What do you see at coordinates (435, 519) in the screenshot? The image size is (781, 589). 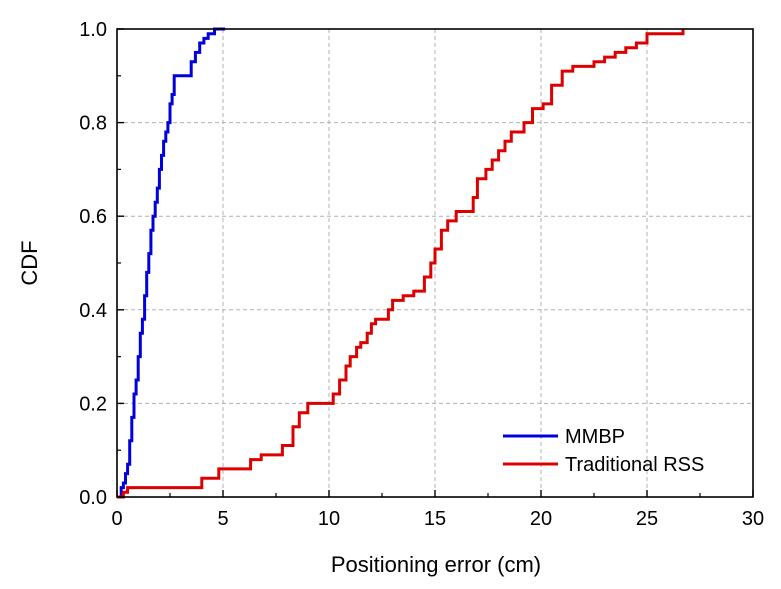 I see `x-tick-label: 15` at bounding box center [435, 519].